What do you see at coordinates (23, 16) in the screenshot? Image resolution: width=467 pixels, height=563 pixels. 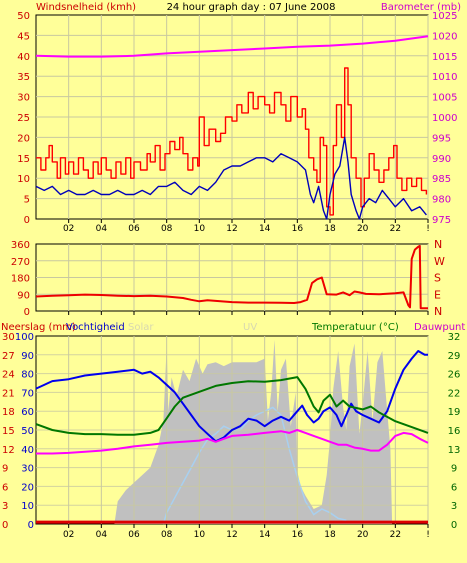 I see `wind-tick-label: 50` at bounding box center [23, 16].